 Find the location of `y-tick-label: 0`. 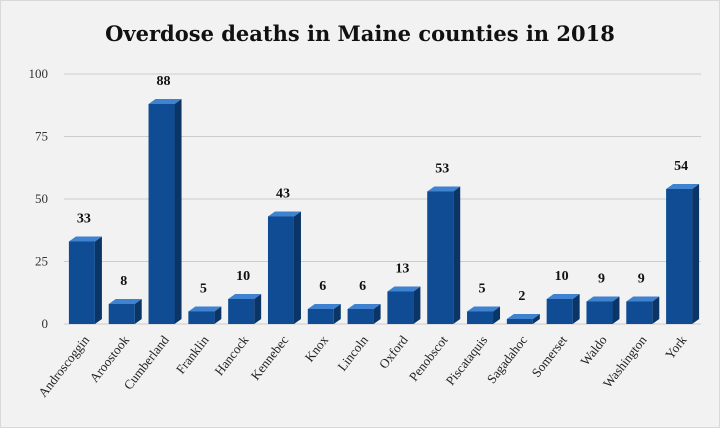

y-tick-label: 0 is located at coordinates (45, 323).